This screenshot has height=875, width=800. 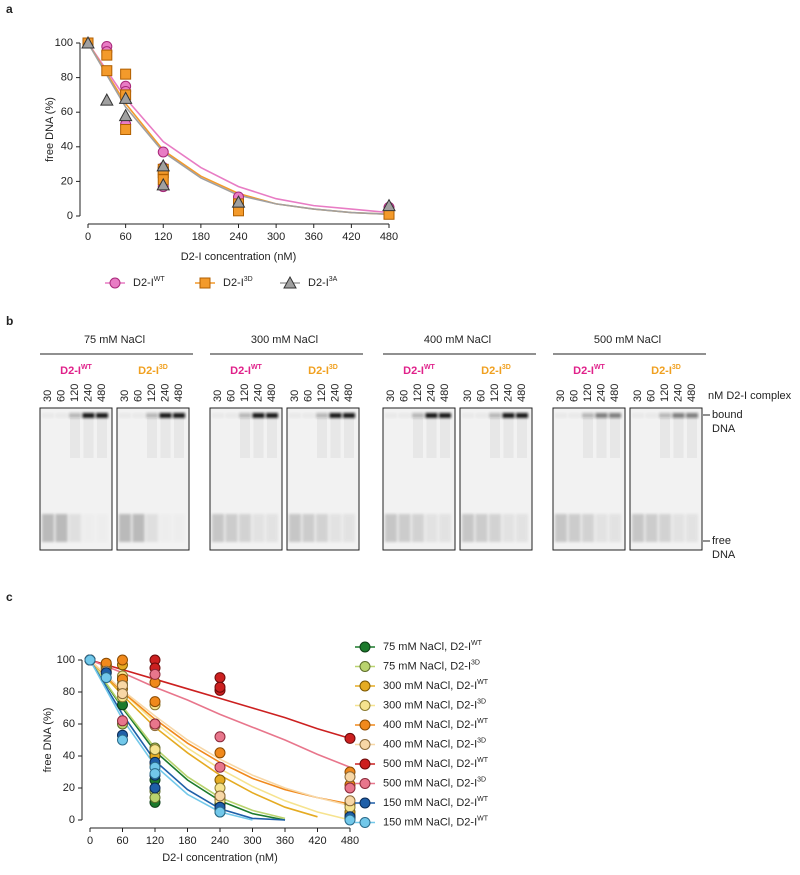 I want to click on legend-label-main: 300 mM NaCl, D2-I, so click(x=430, y=686).